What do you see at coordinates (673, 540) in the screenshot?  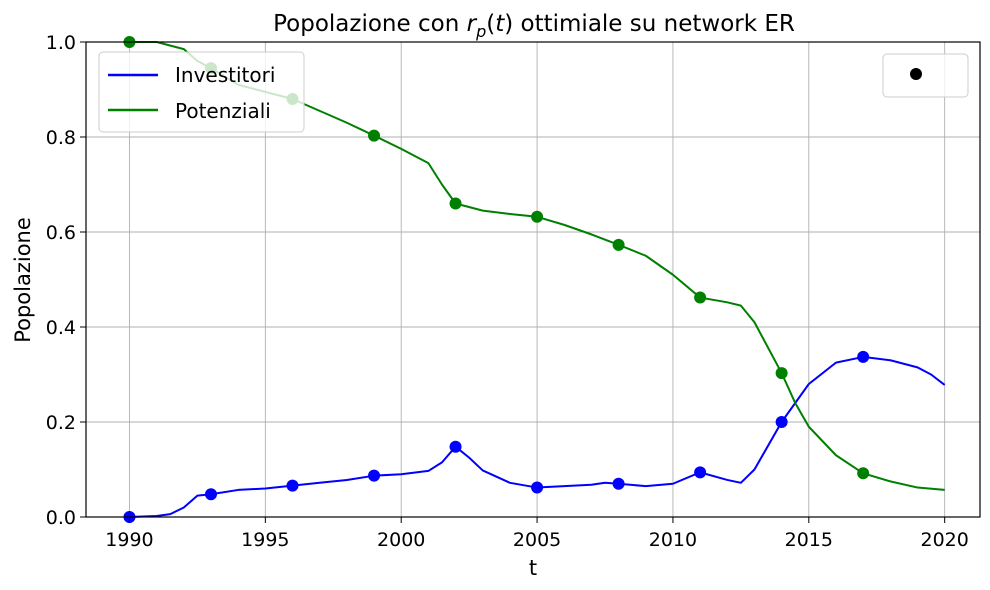 I see `x-tick-label-2010: 2010` at bounding box center [673, 540].